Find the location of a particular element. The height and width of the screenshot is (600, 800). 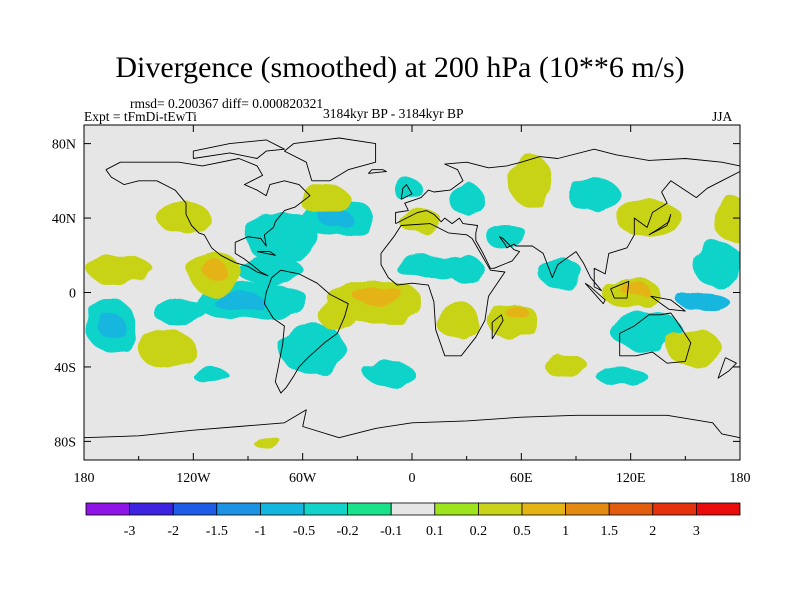

colorbar-label-12: 2 is located at coordinates (652, 531).